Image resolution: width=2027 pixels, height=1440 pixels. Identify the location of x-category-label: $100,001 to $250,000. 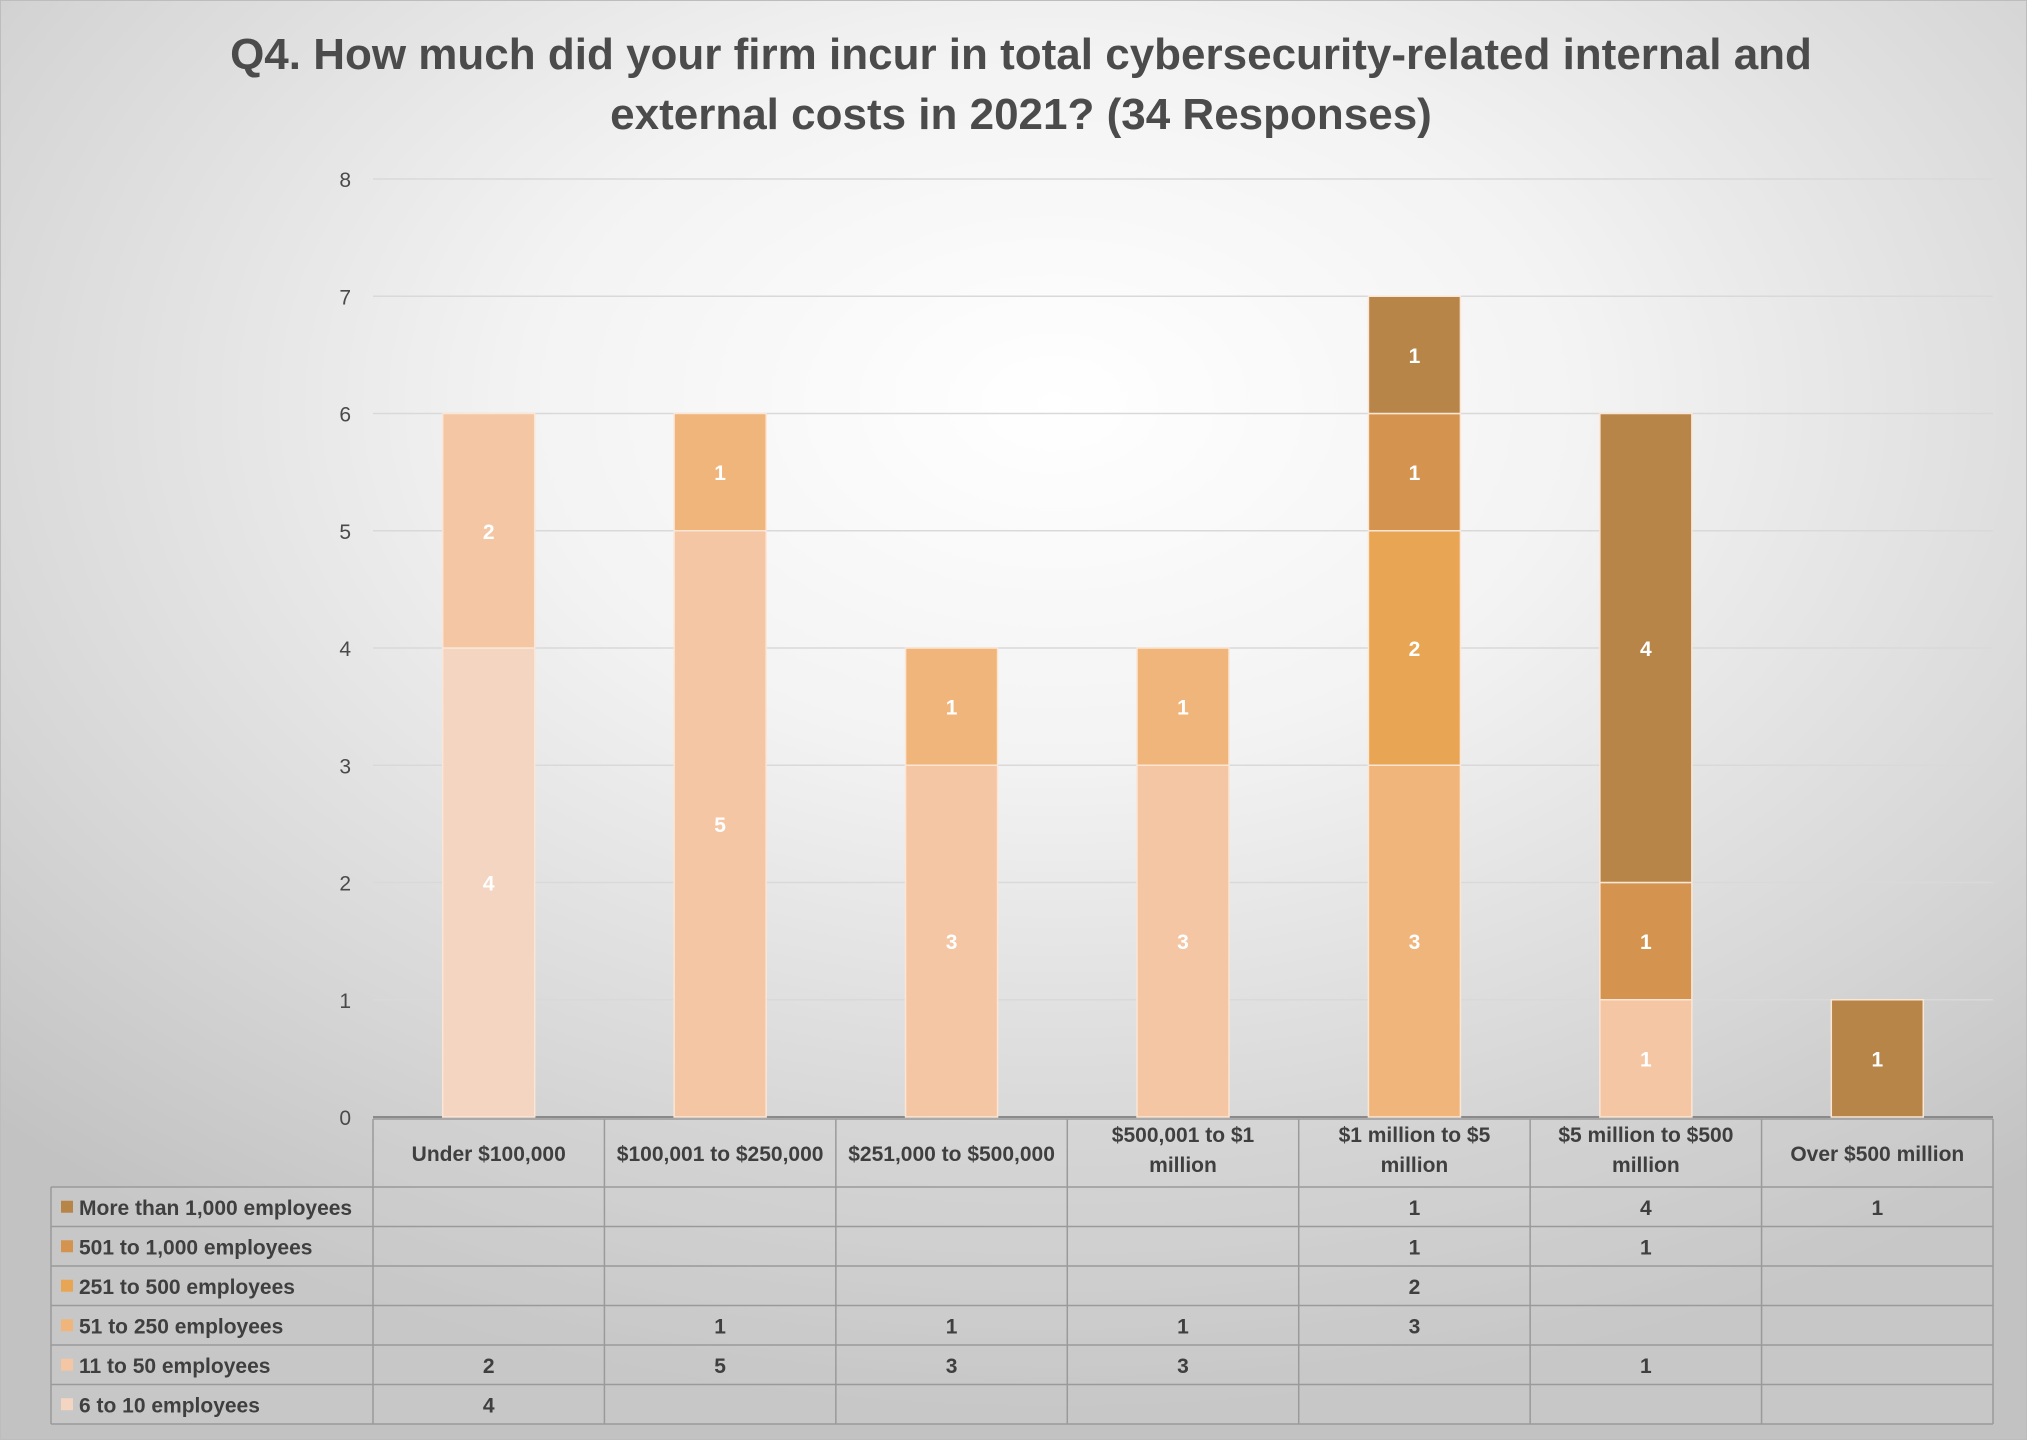
(720, 1154).